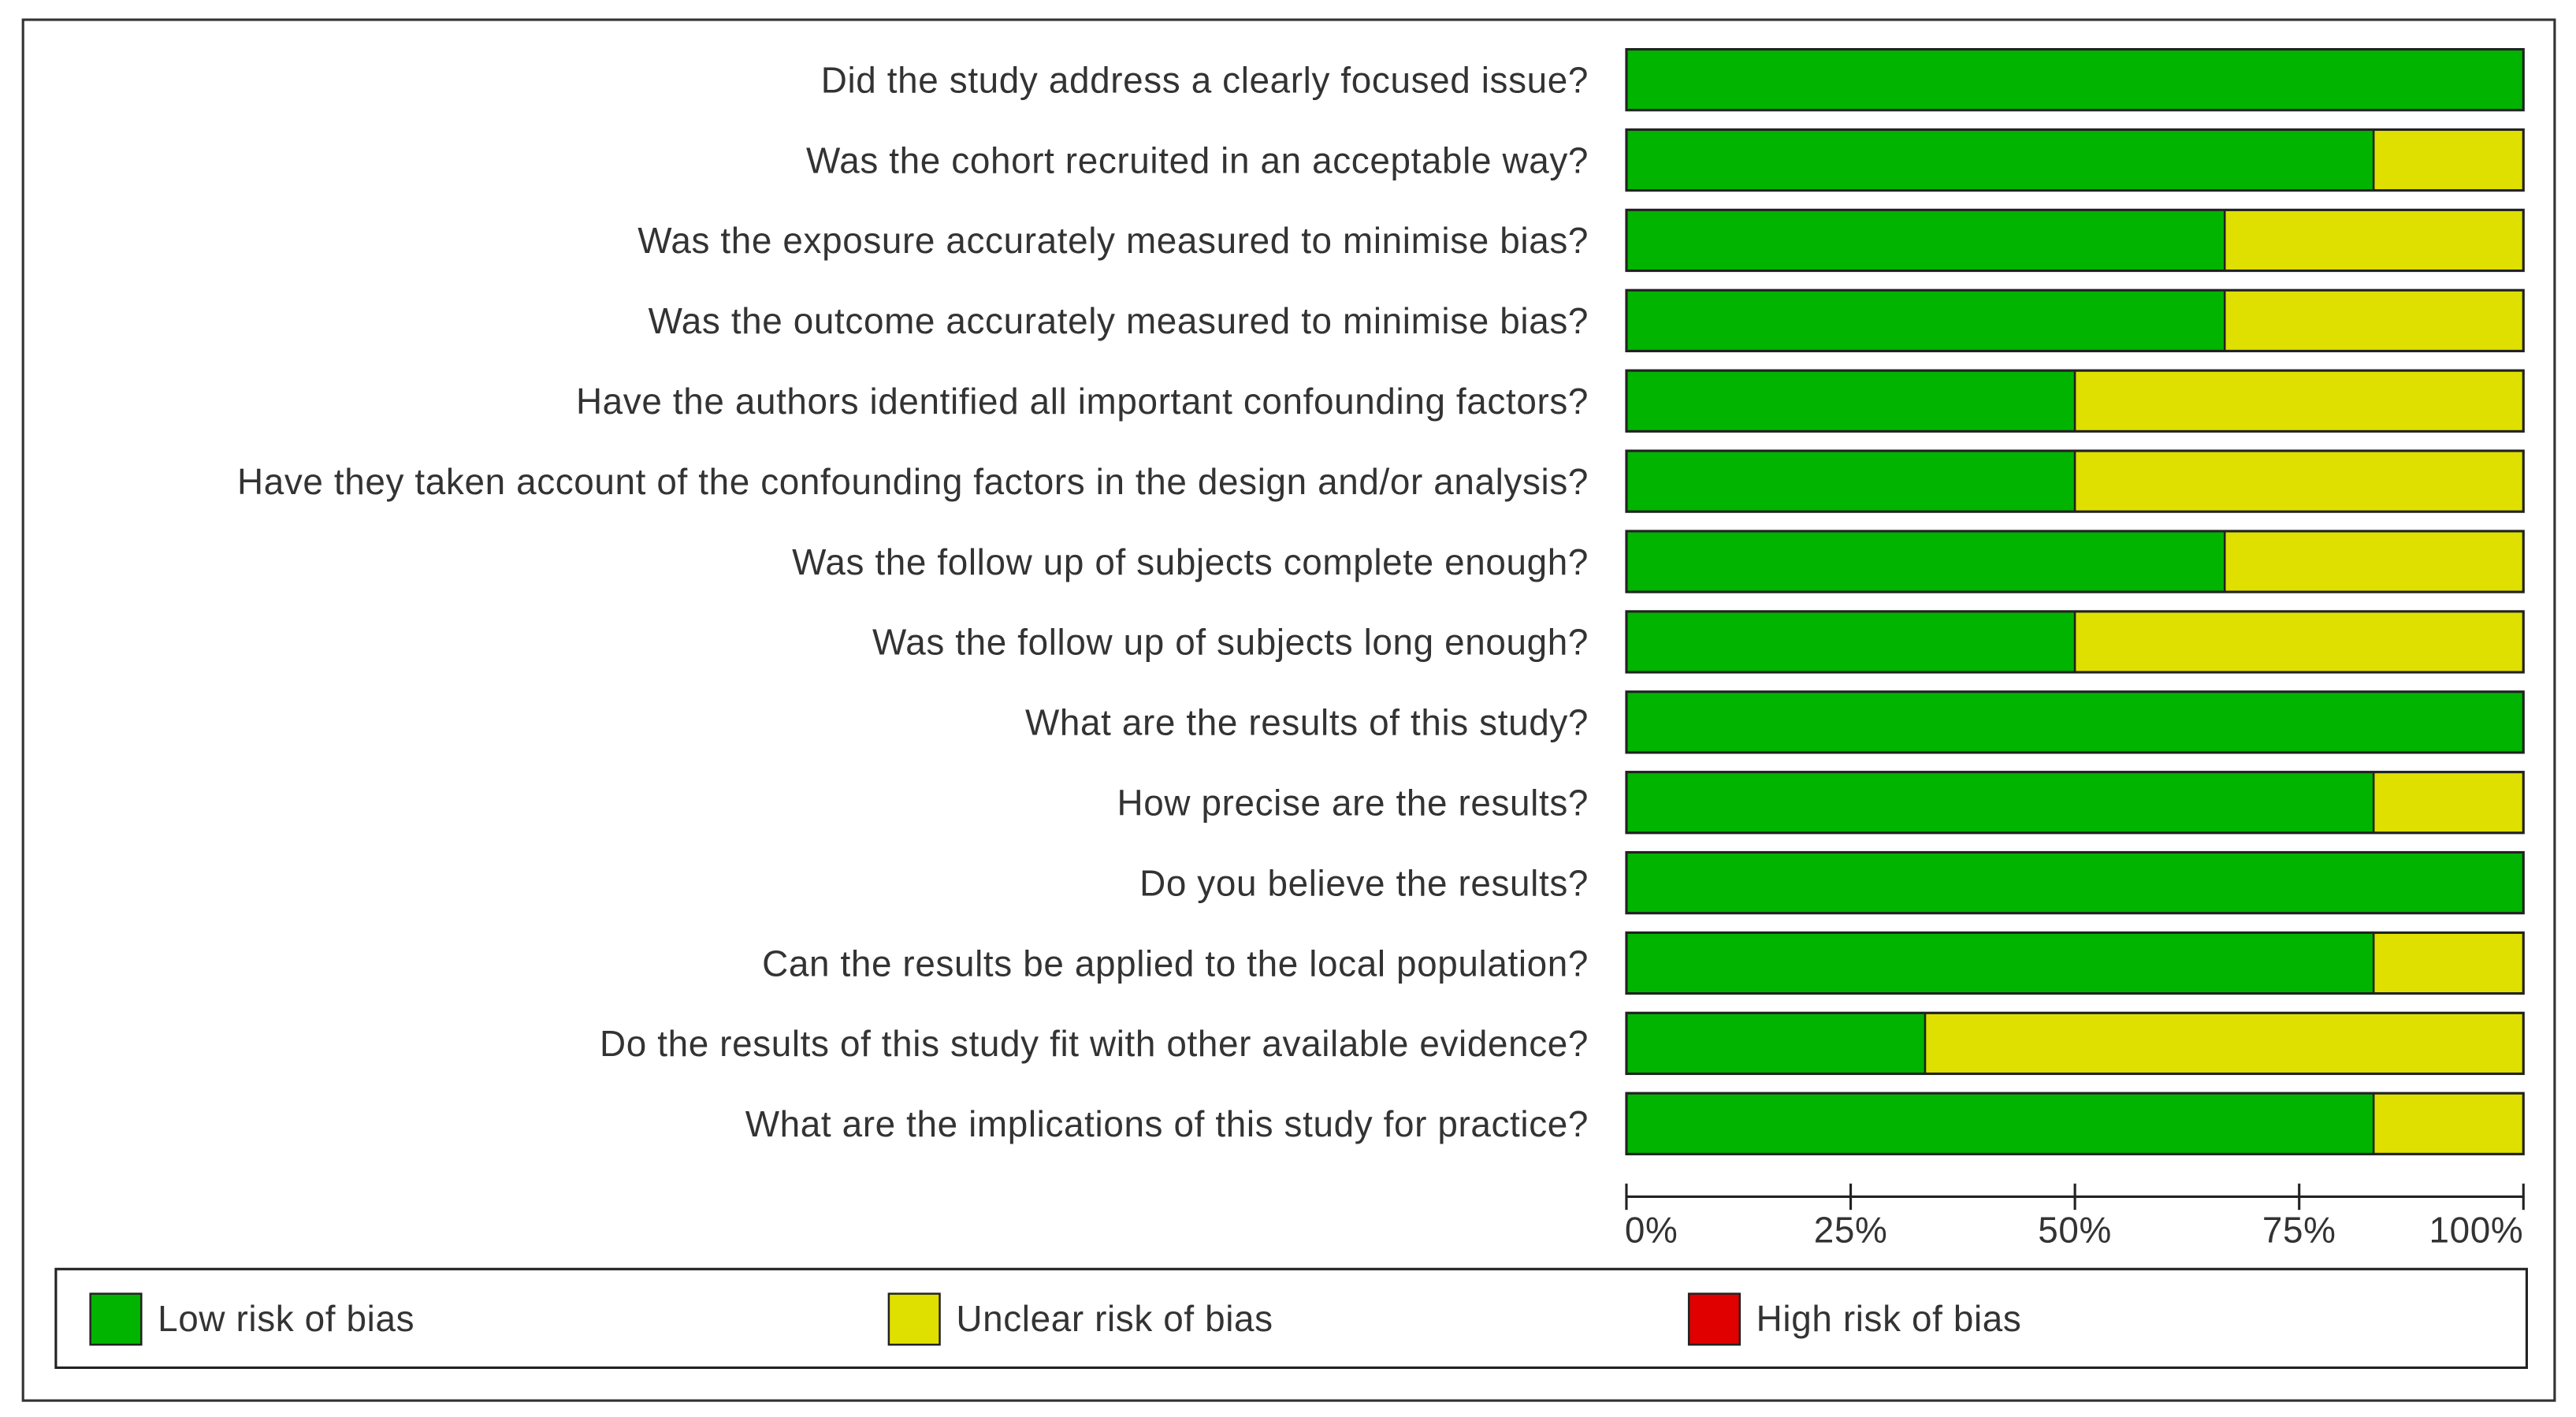 This screenshot has height=1417, width=2576. I want to click on legend-box, so click(1291, 1318).